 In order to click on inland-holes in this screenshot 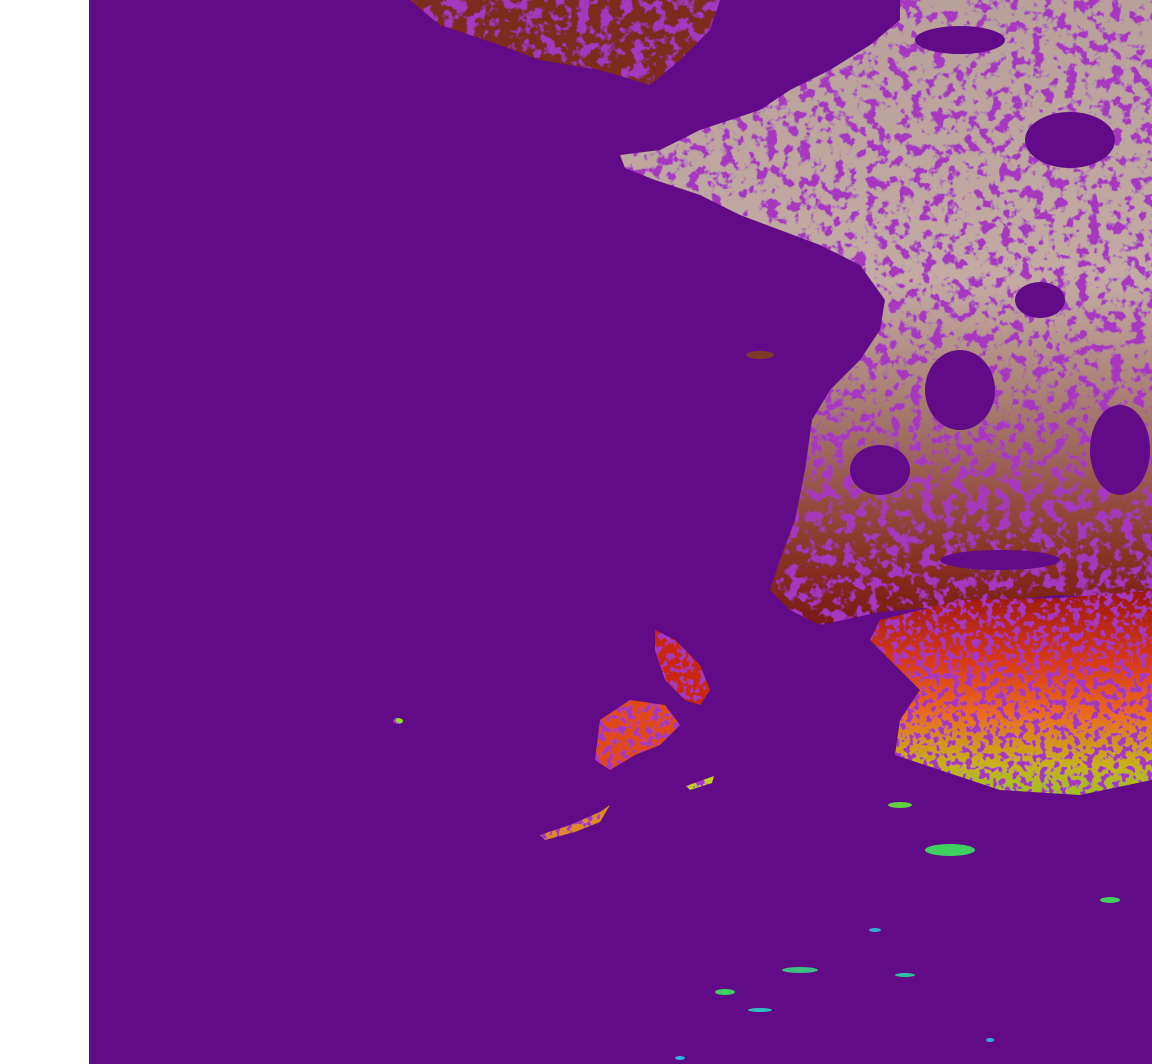, I will do `click(1000, 298)`.